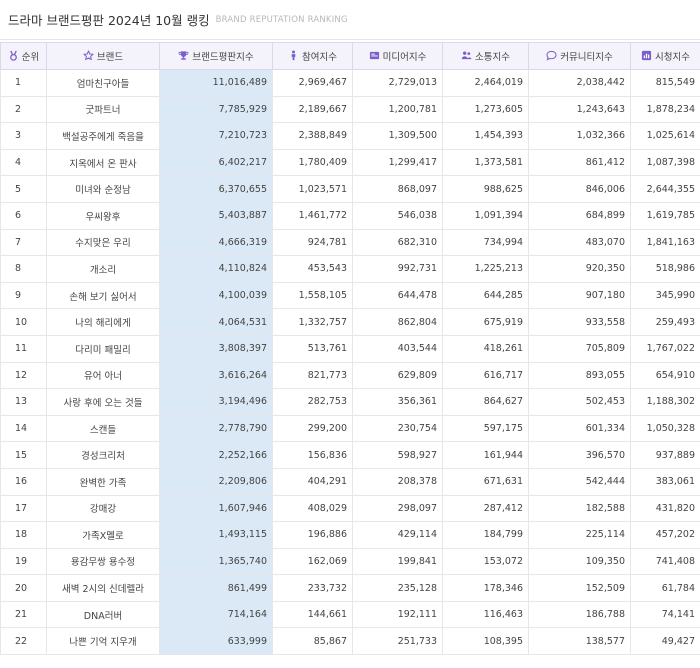 Image resolution: width=700 pixels, height=668 pixels. What do you see at coordinates (216, 428) in the screenshot?
I see `cell-total: 2,778,790` at bounding box center [216, 428].